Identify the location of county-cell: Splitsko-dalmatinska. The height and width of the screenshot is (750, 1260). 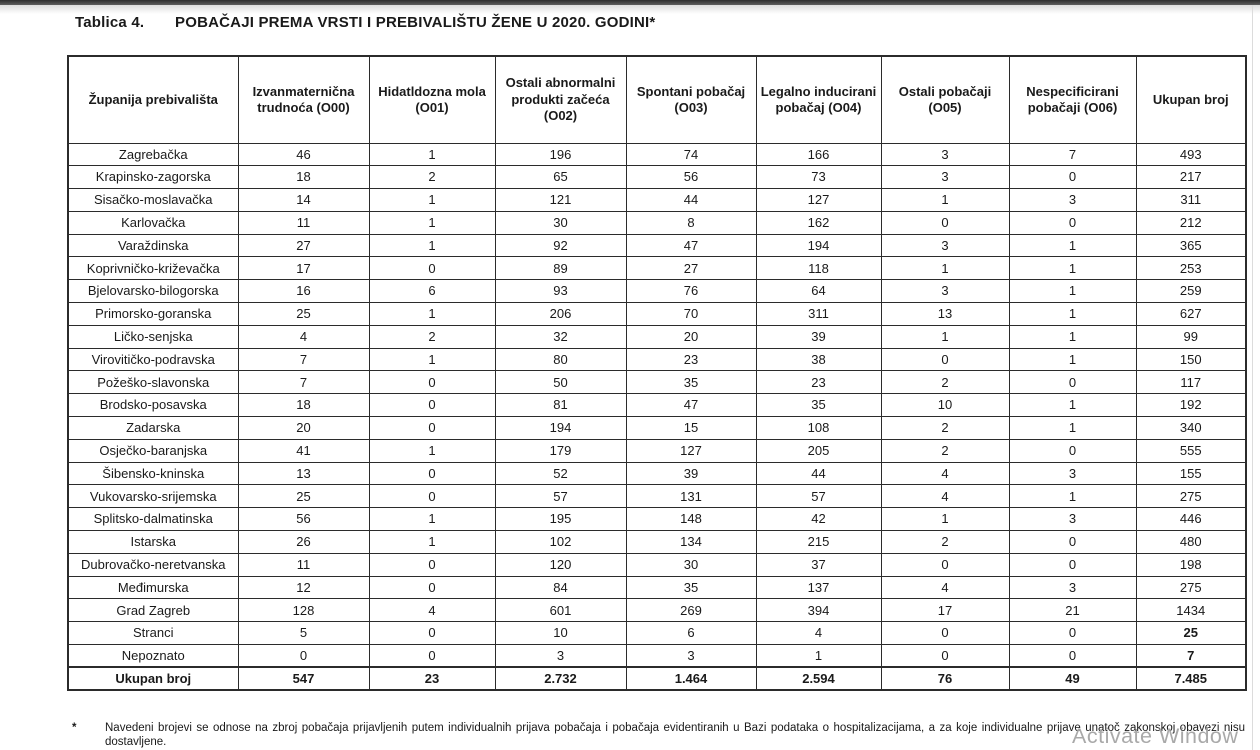
(153, 519).